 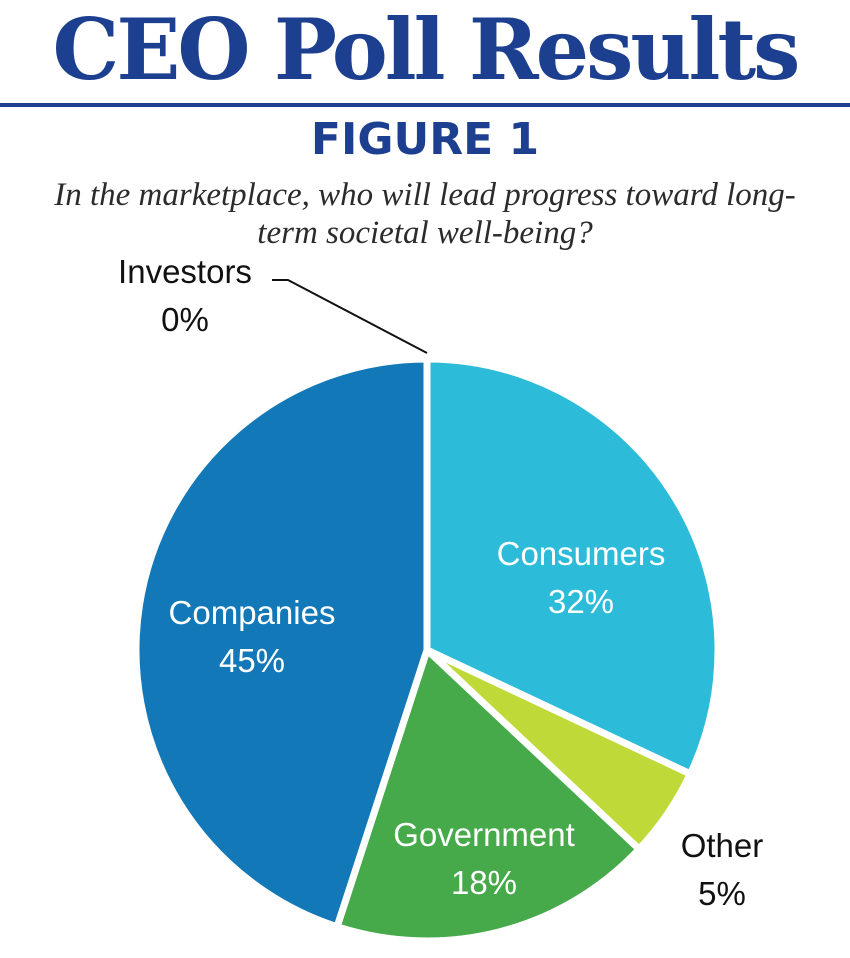 What do you see at coordinates (722, 845) in the screenshot?
I see `slice-label-other: Other` at bounding box center [722, 845].